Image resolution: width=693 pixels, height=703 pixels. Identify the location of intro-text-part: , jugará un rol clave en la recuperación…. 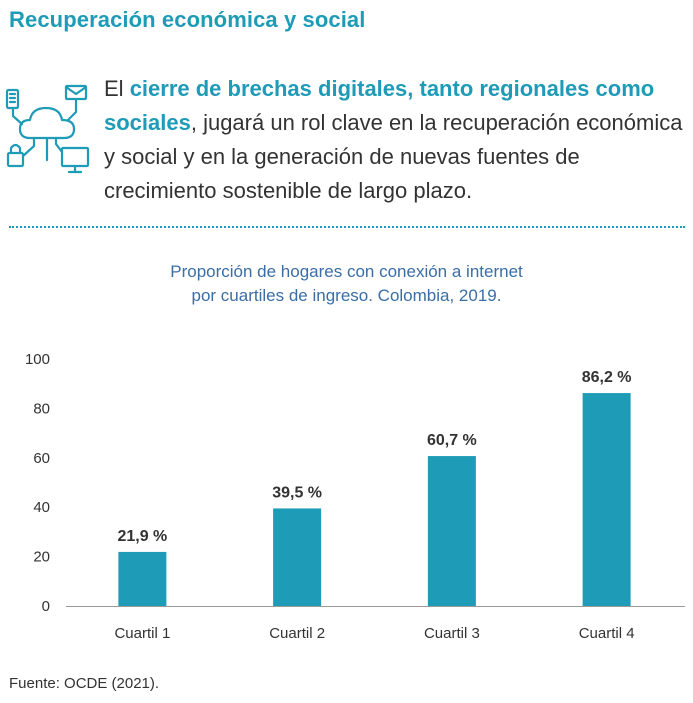
(393, 156).